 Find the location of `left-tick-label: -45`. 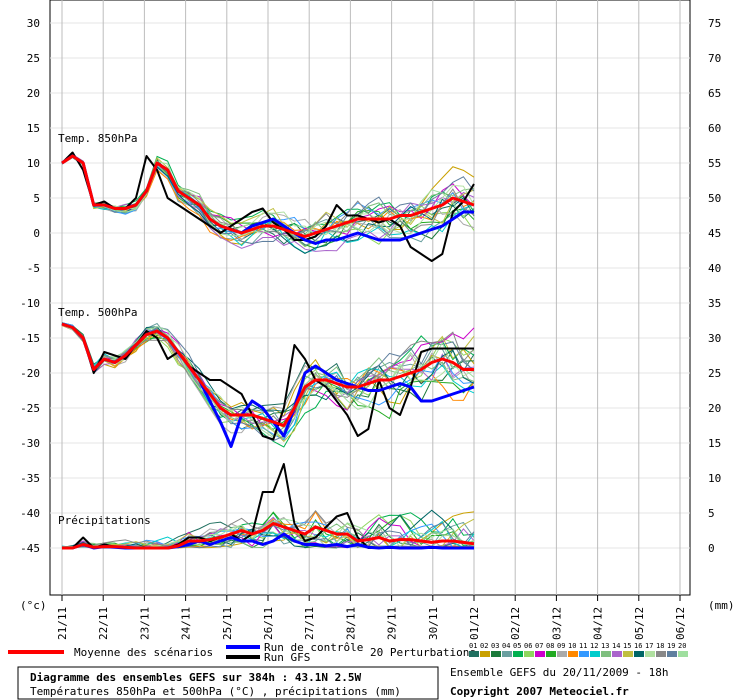

left-tick-label: -45 is located at coordinates (30, 548).